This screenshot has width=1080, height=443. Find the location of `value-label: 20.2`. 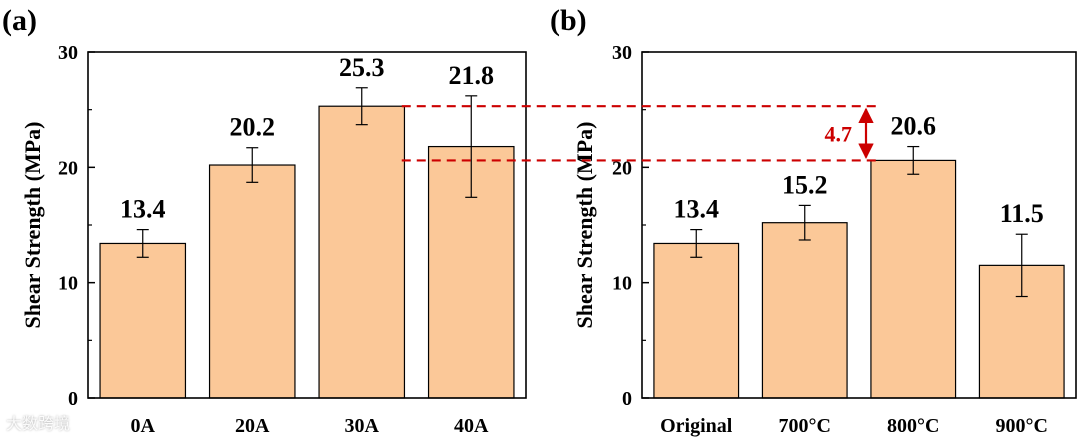

value-label: 20.2 is located at coordinates (253, 127).